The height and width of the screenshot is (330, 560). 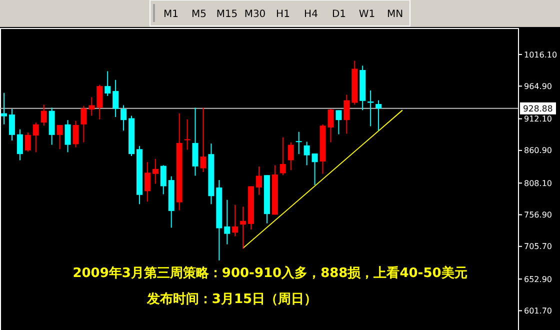 I want to click on text: 2009年3月第三周策略：900-910入多，888损，上看40-50美元, so click(x=270, y=273).